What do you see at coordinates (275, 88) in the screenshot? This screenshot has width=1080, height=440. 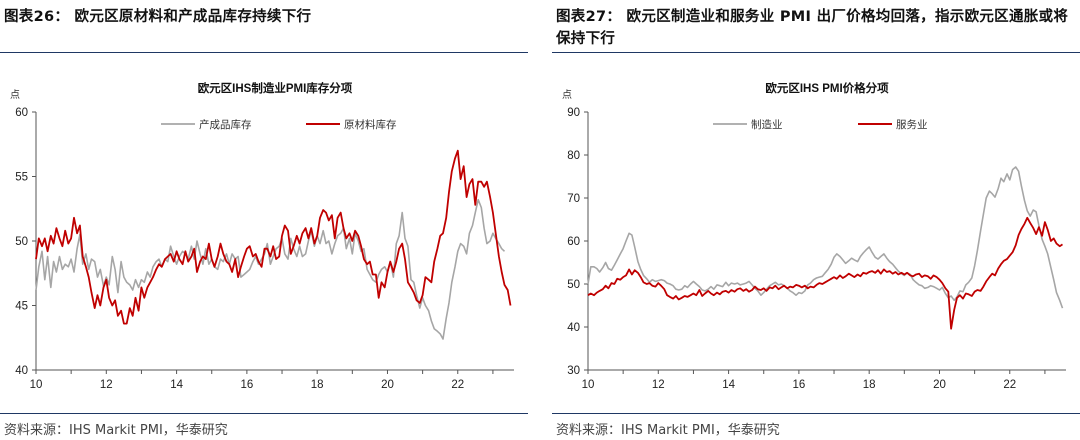 I see `chart-title: 欧元区IHS制造业PMI库存分项` at bounding box center [275, 88].